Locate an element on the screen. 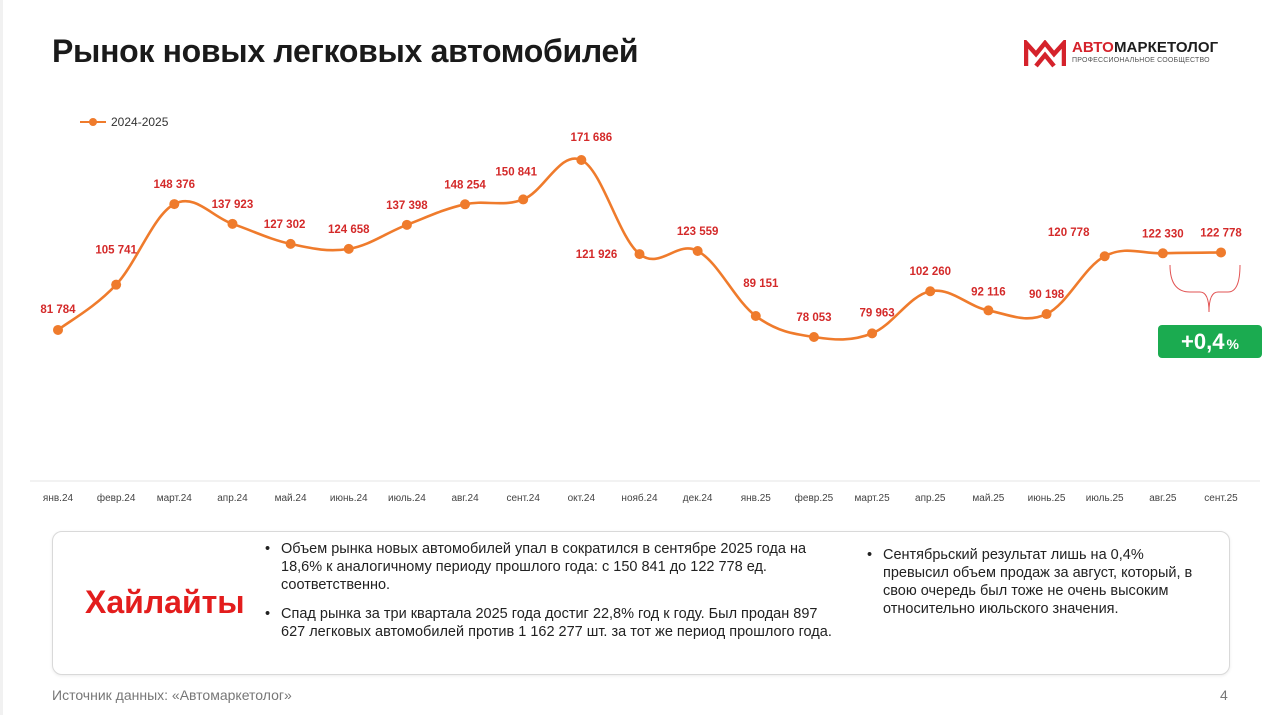  x-tick-label: окт.24 is located at coordinates (582, 498).